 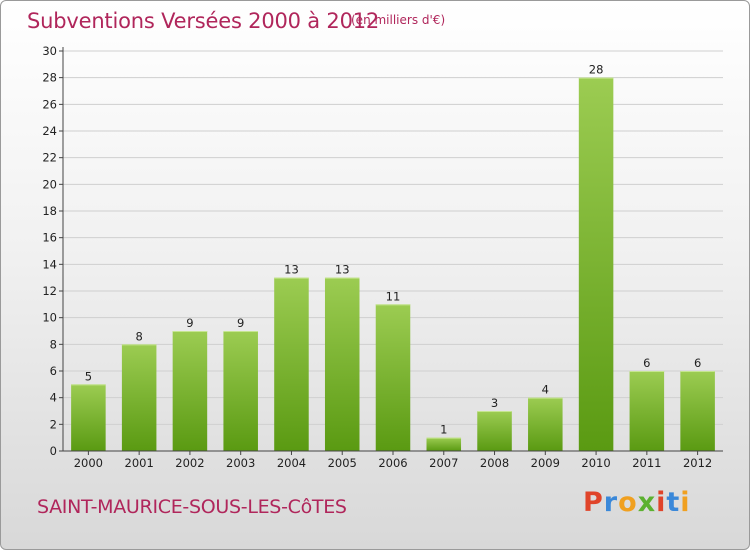 I want to click on chart-subtitle: (en milliers d'€), so click(x=398, y=20).